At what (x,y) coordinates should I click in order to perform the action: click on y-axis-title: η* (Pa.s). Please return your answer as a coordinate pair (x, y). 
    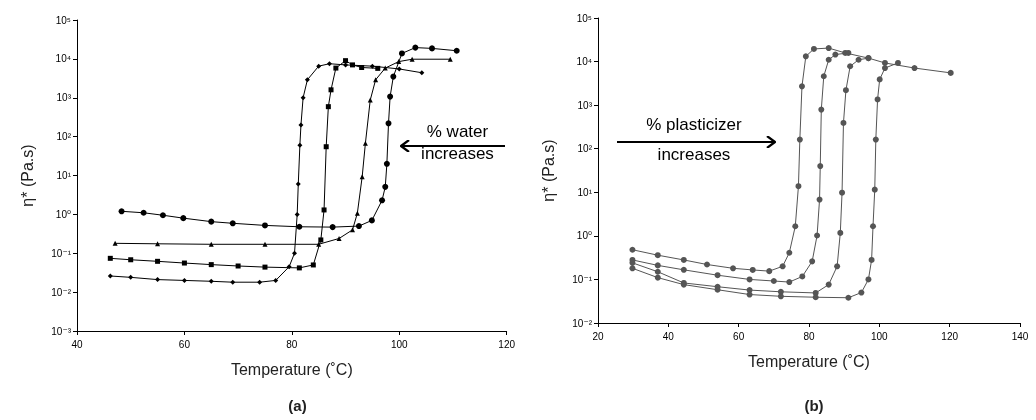
    Looking at the image, I should click on (548, 170).